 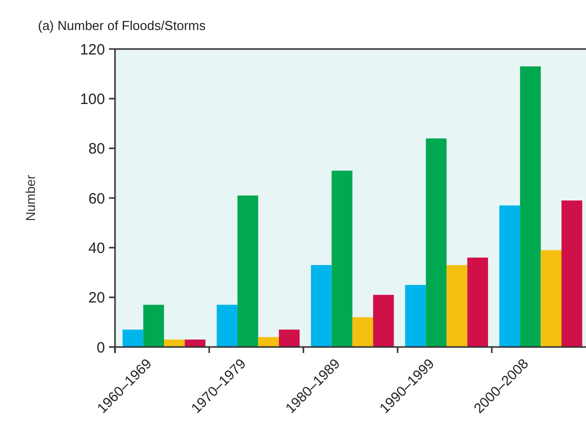 I want to click on y-tick-label: 20, so click(x=96, y=298).